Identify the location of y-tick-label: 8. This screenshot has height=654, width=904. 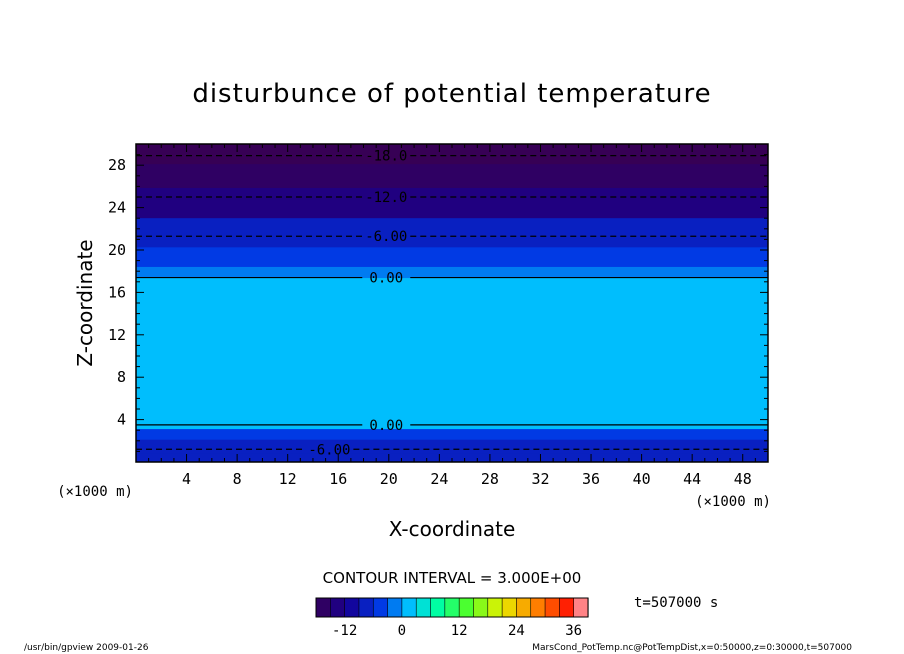
(121, 377).